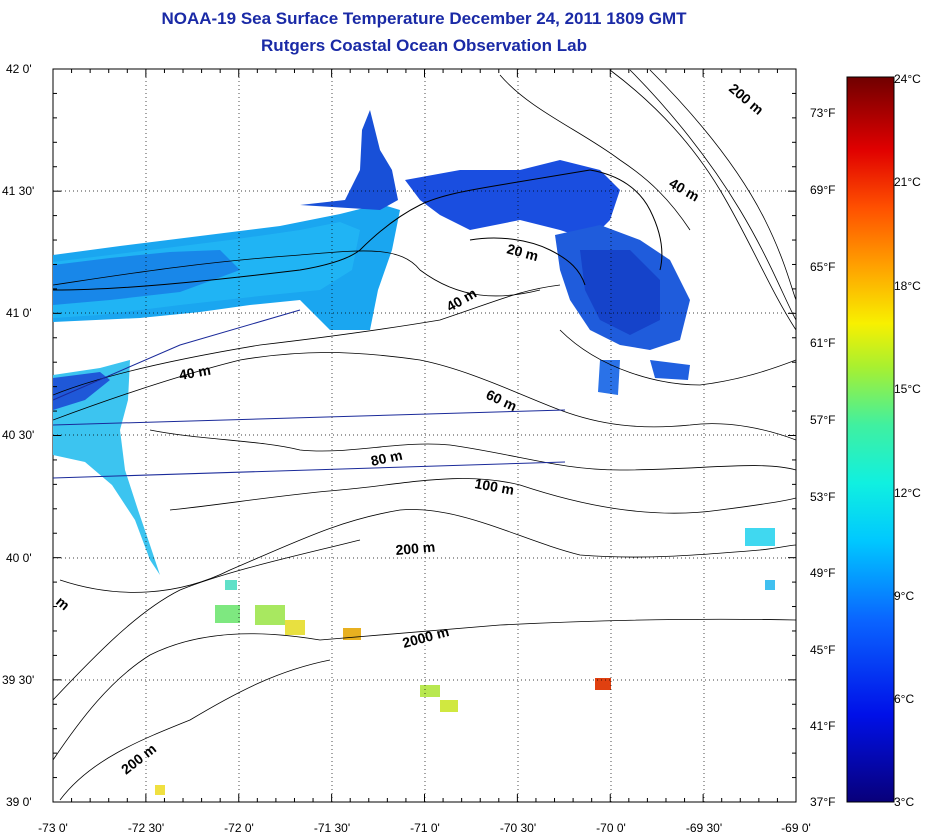  Describe the element at coordinates (870, 439) in the screenshot. I see `colorbar` at that location.